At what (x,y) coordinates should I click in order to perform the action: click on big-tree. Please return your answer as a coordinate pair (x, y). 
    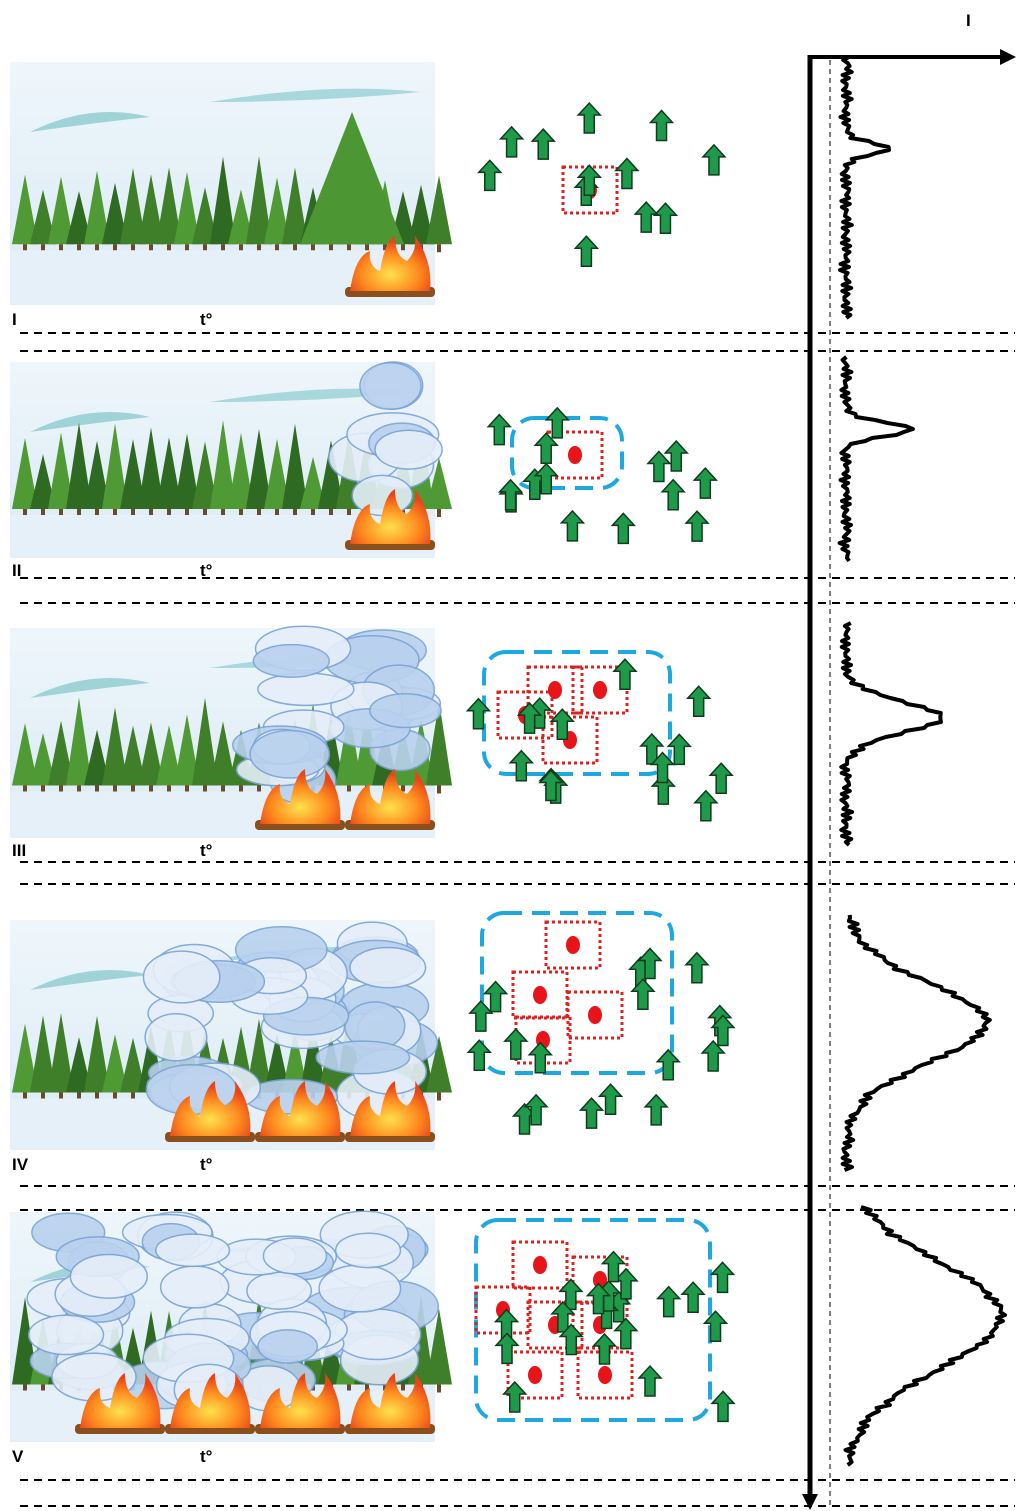
    Looking at the image, I should click on (352, 178).